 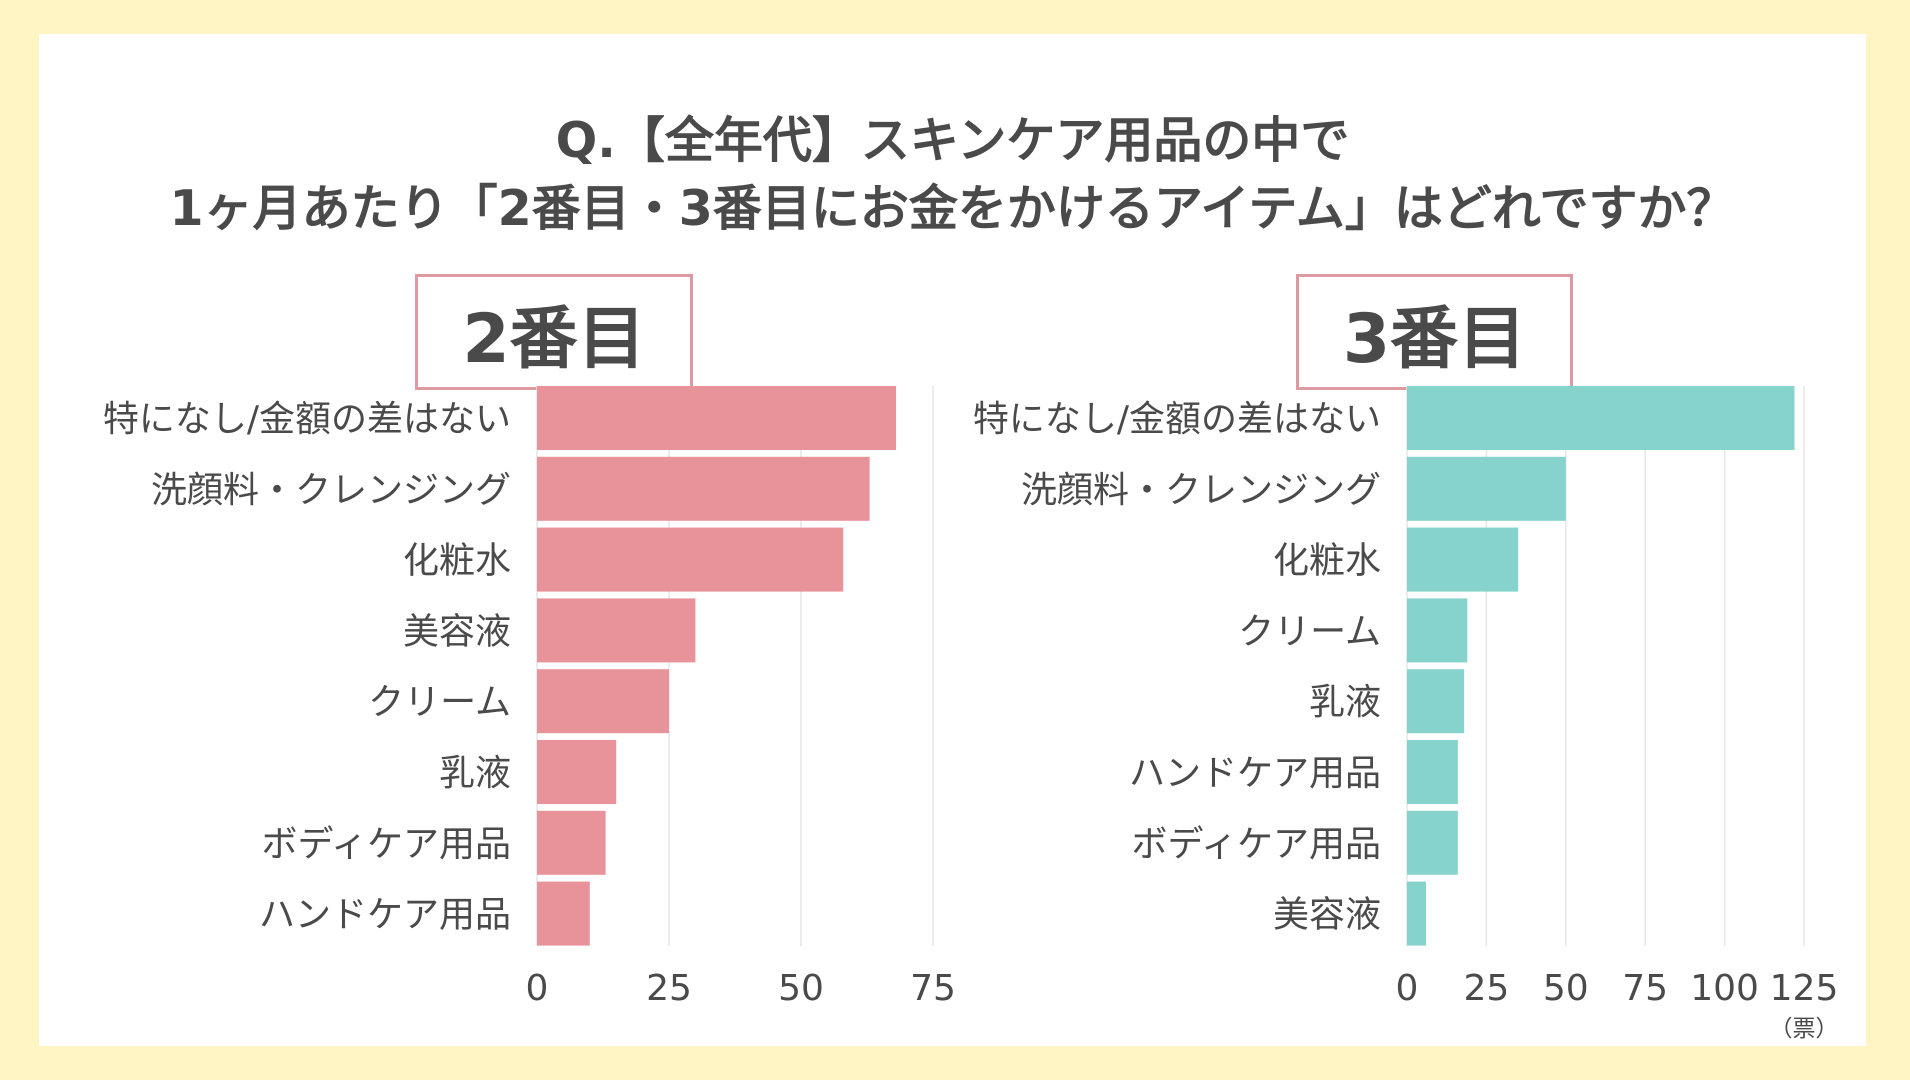 I want to click on category-label-2nd-1: 洗顔料・クレンジング, so click(x=331, y=490).